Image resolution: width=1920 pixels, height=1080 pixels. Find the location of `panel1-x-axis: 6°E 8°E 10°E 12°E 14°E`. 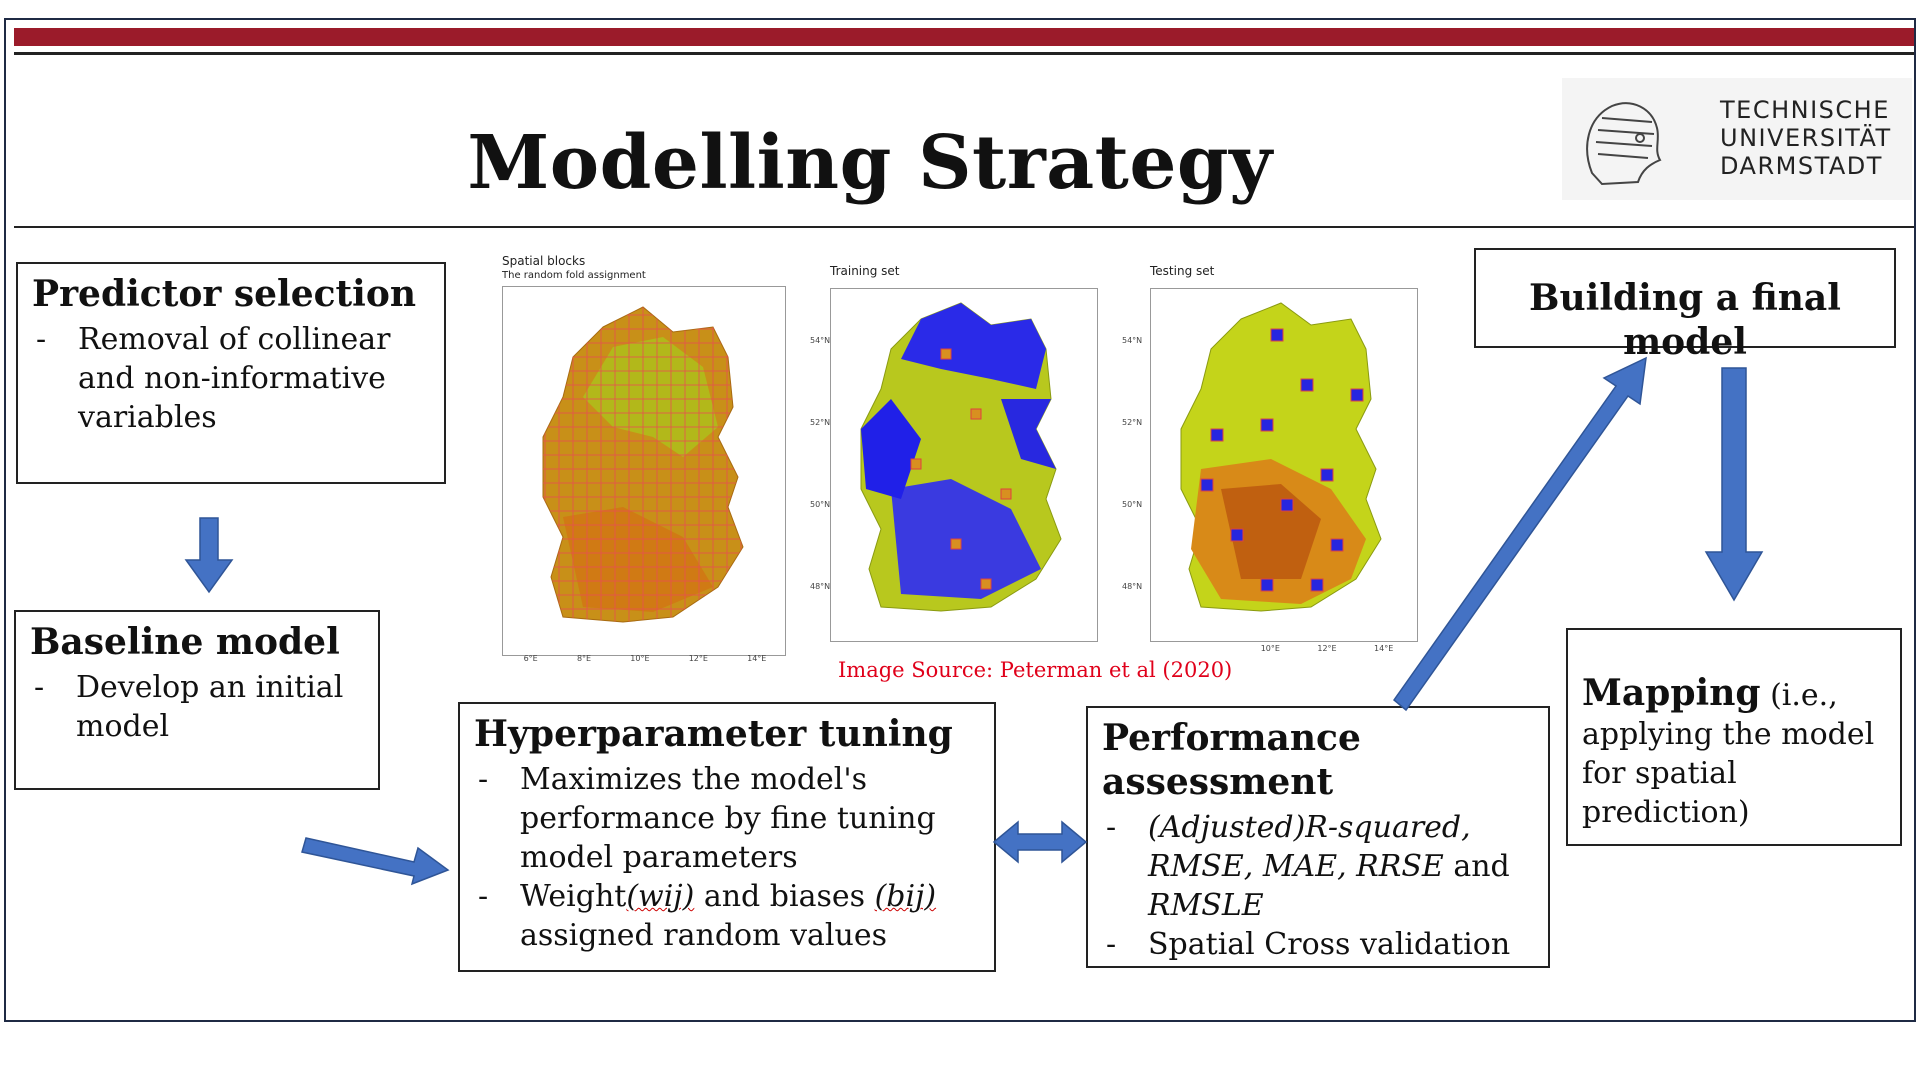

panel1-x-axis: 6°E 8°E 10°E 12°E 14°E is located at coordinates (645, 658).